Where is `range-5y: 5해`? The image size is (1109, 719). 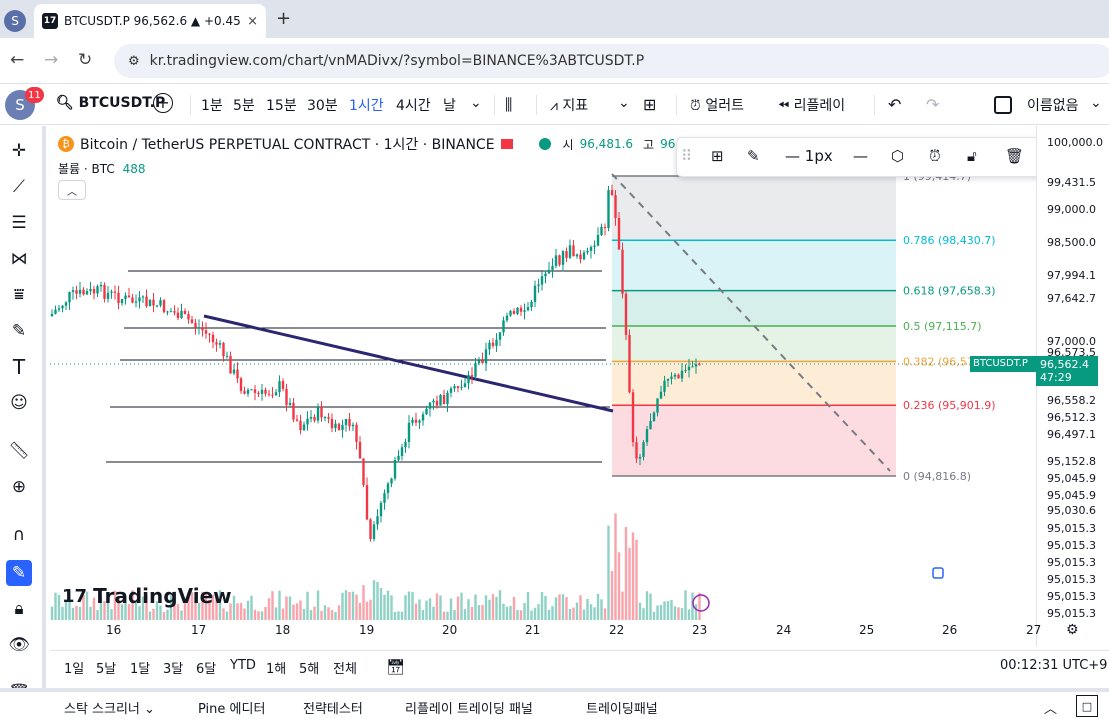
range-5y: 5해 is located at coordinates (309, 669).